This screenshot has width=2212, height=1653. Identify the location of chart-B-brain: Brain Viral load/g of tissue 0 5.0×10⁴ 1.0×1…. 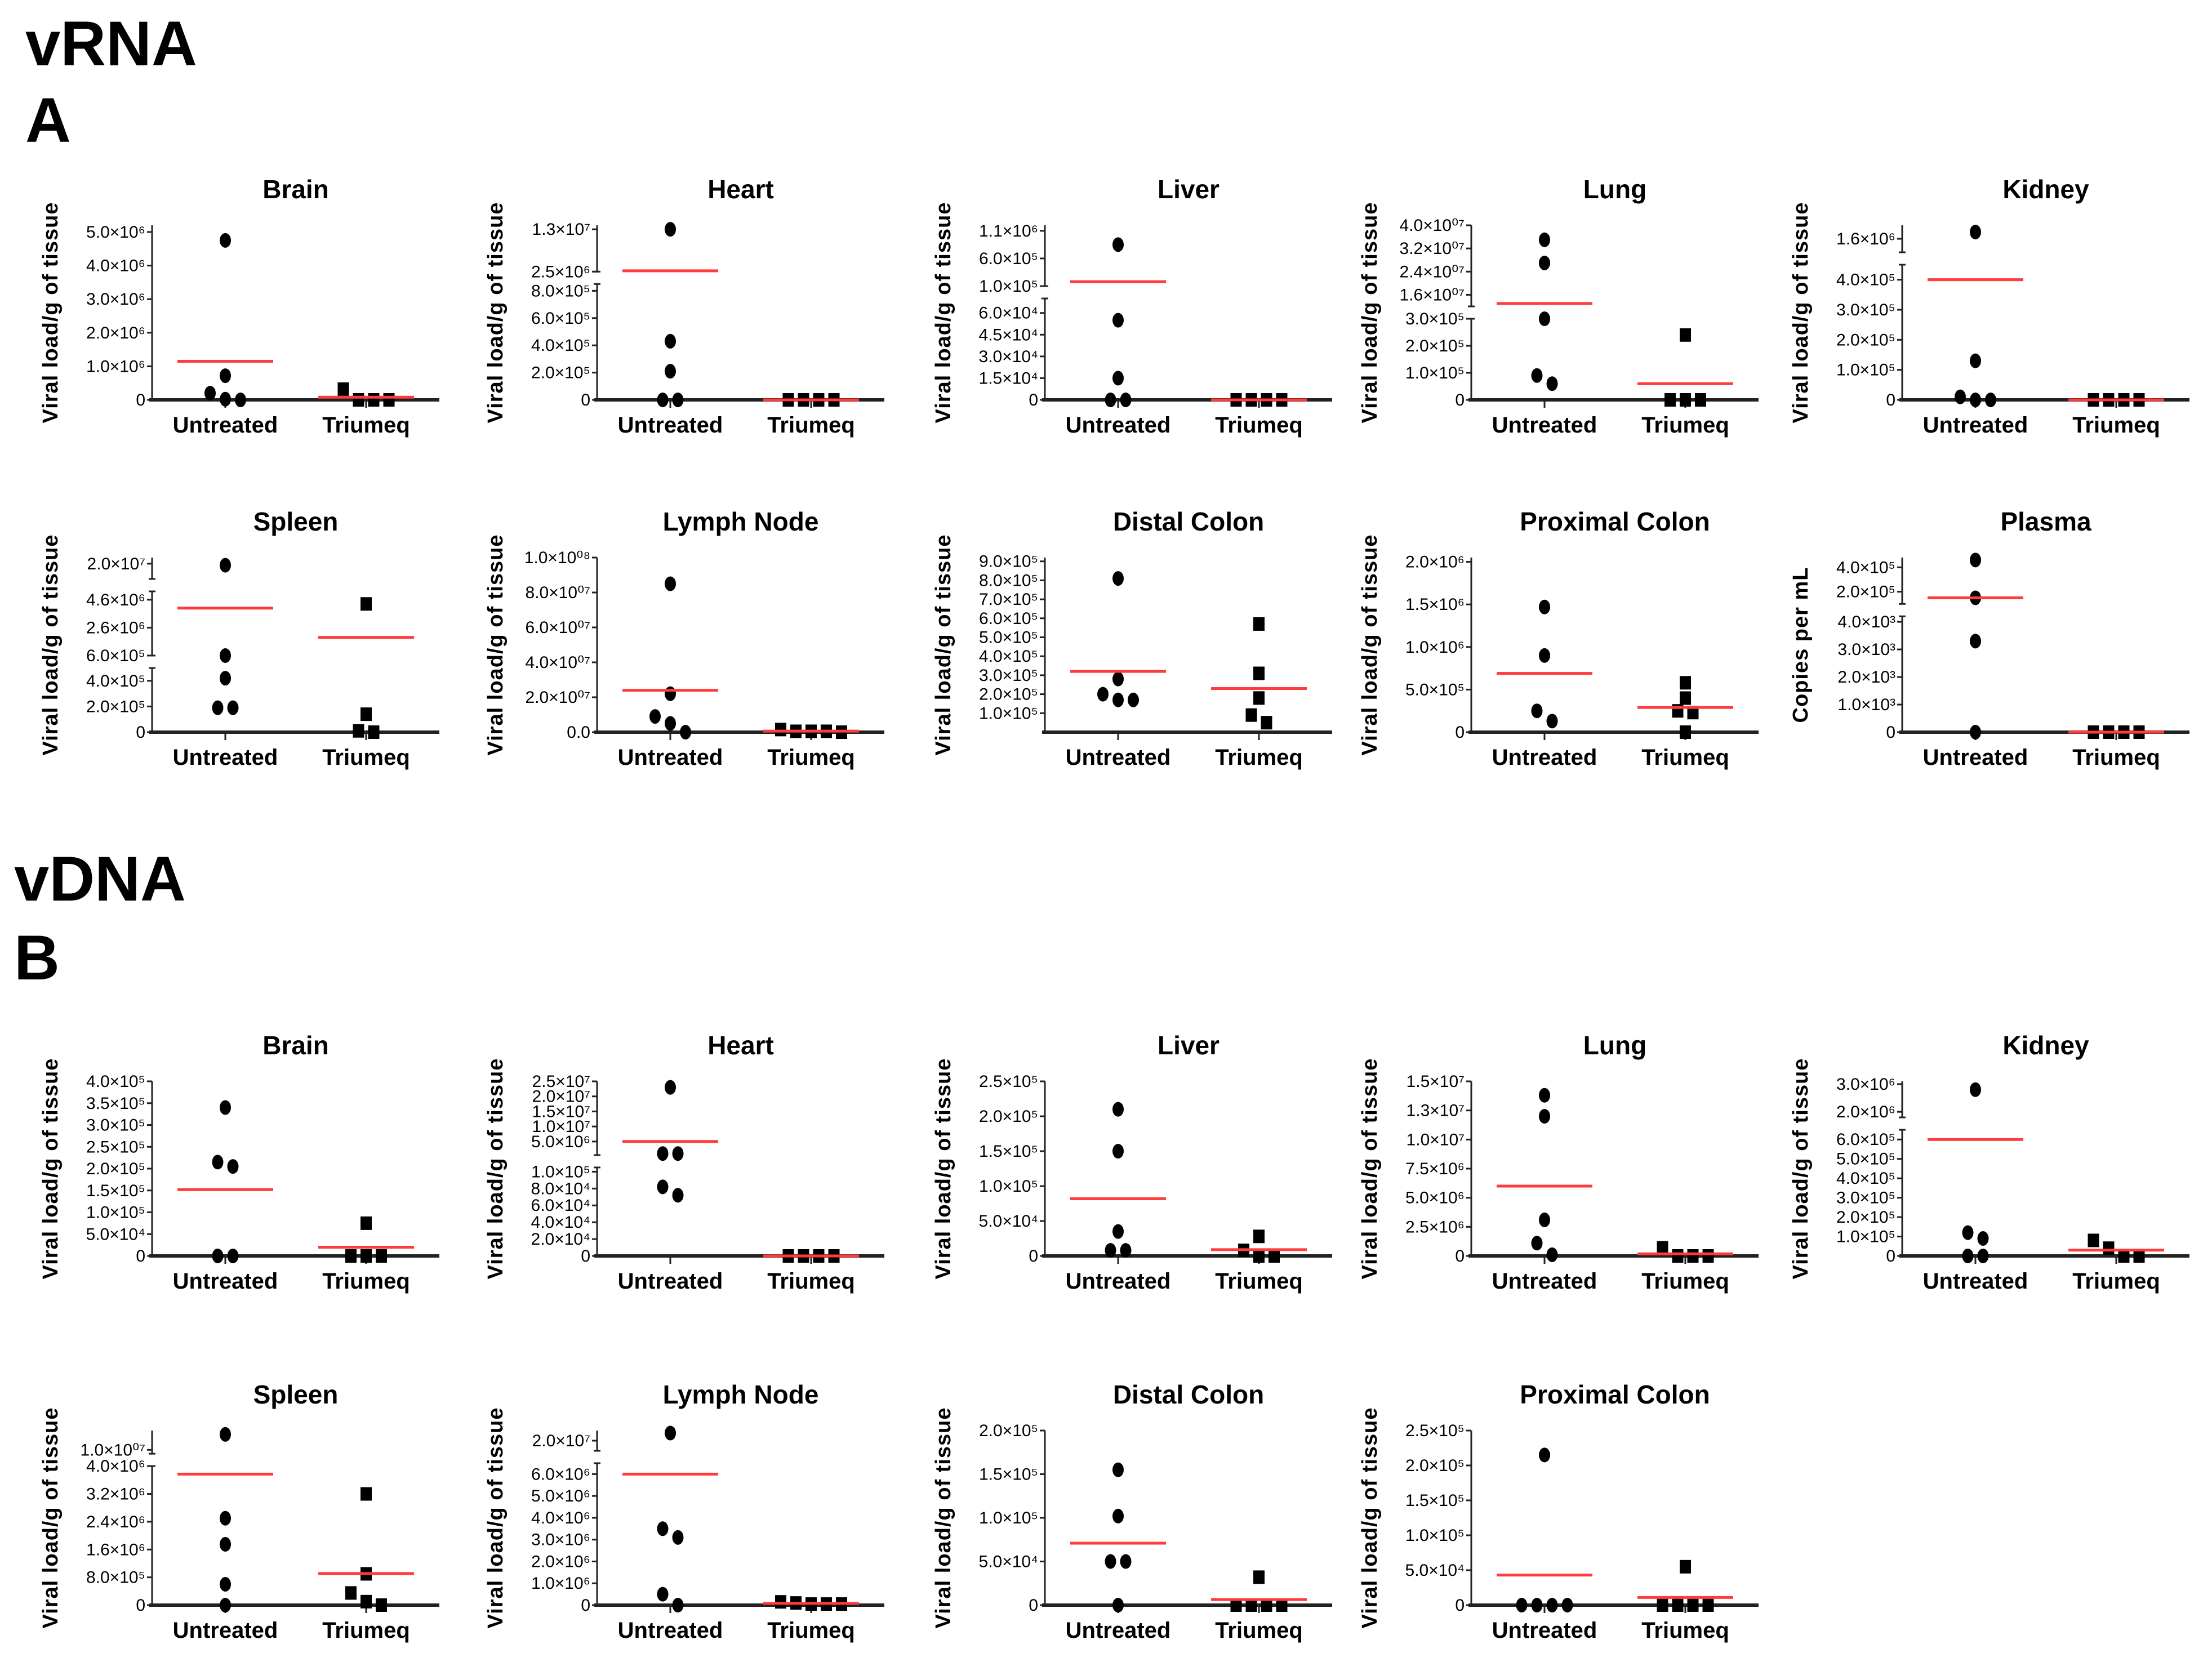
(245, 1160).